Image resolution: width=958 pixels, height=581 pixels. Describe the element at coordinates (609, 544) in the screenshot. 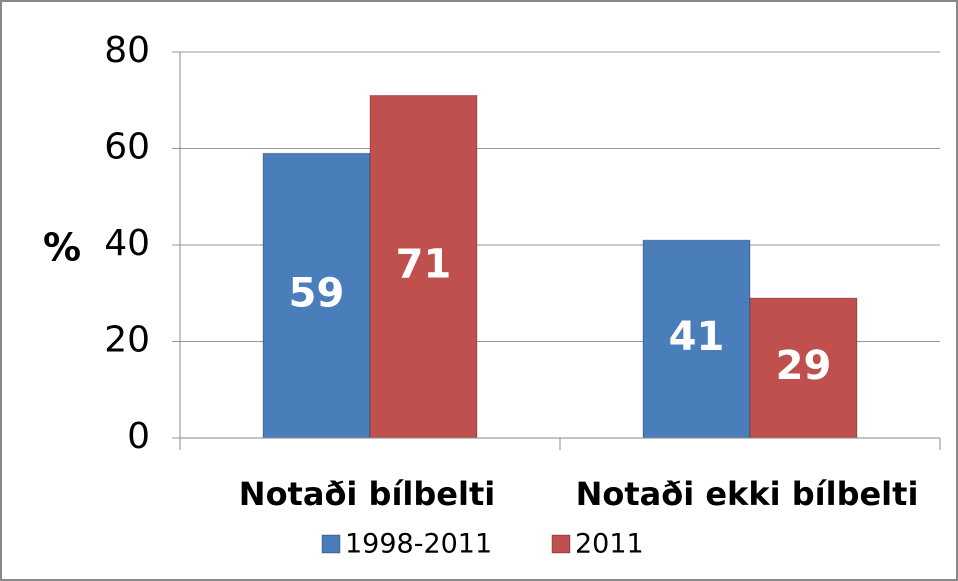

I see `legend-label: 2011` at that location.